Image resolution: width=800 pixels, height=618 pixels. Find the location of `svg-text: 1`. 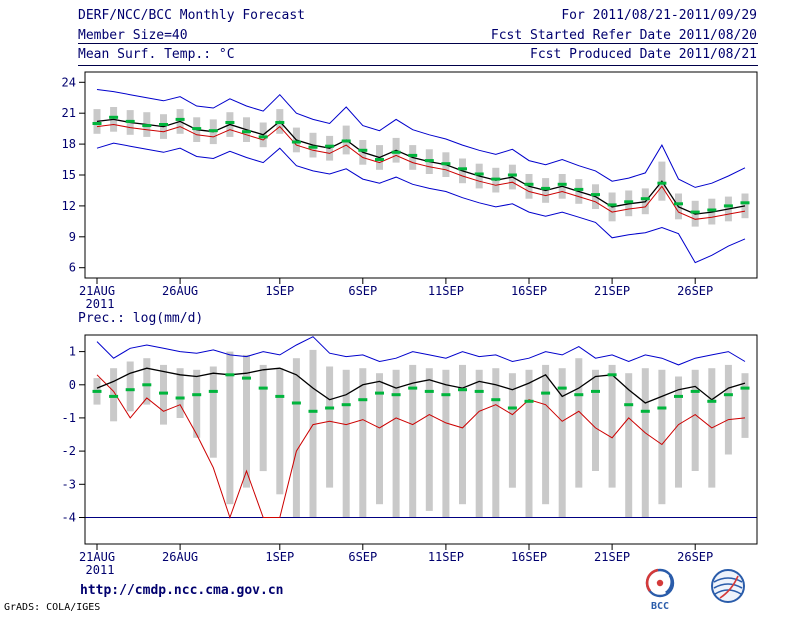

svg-text: 1 is located at coordinates (72, 352).